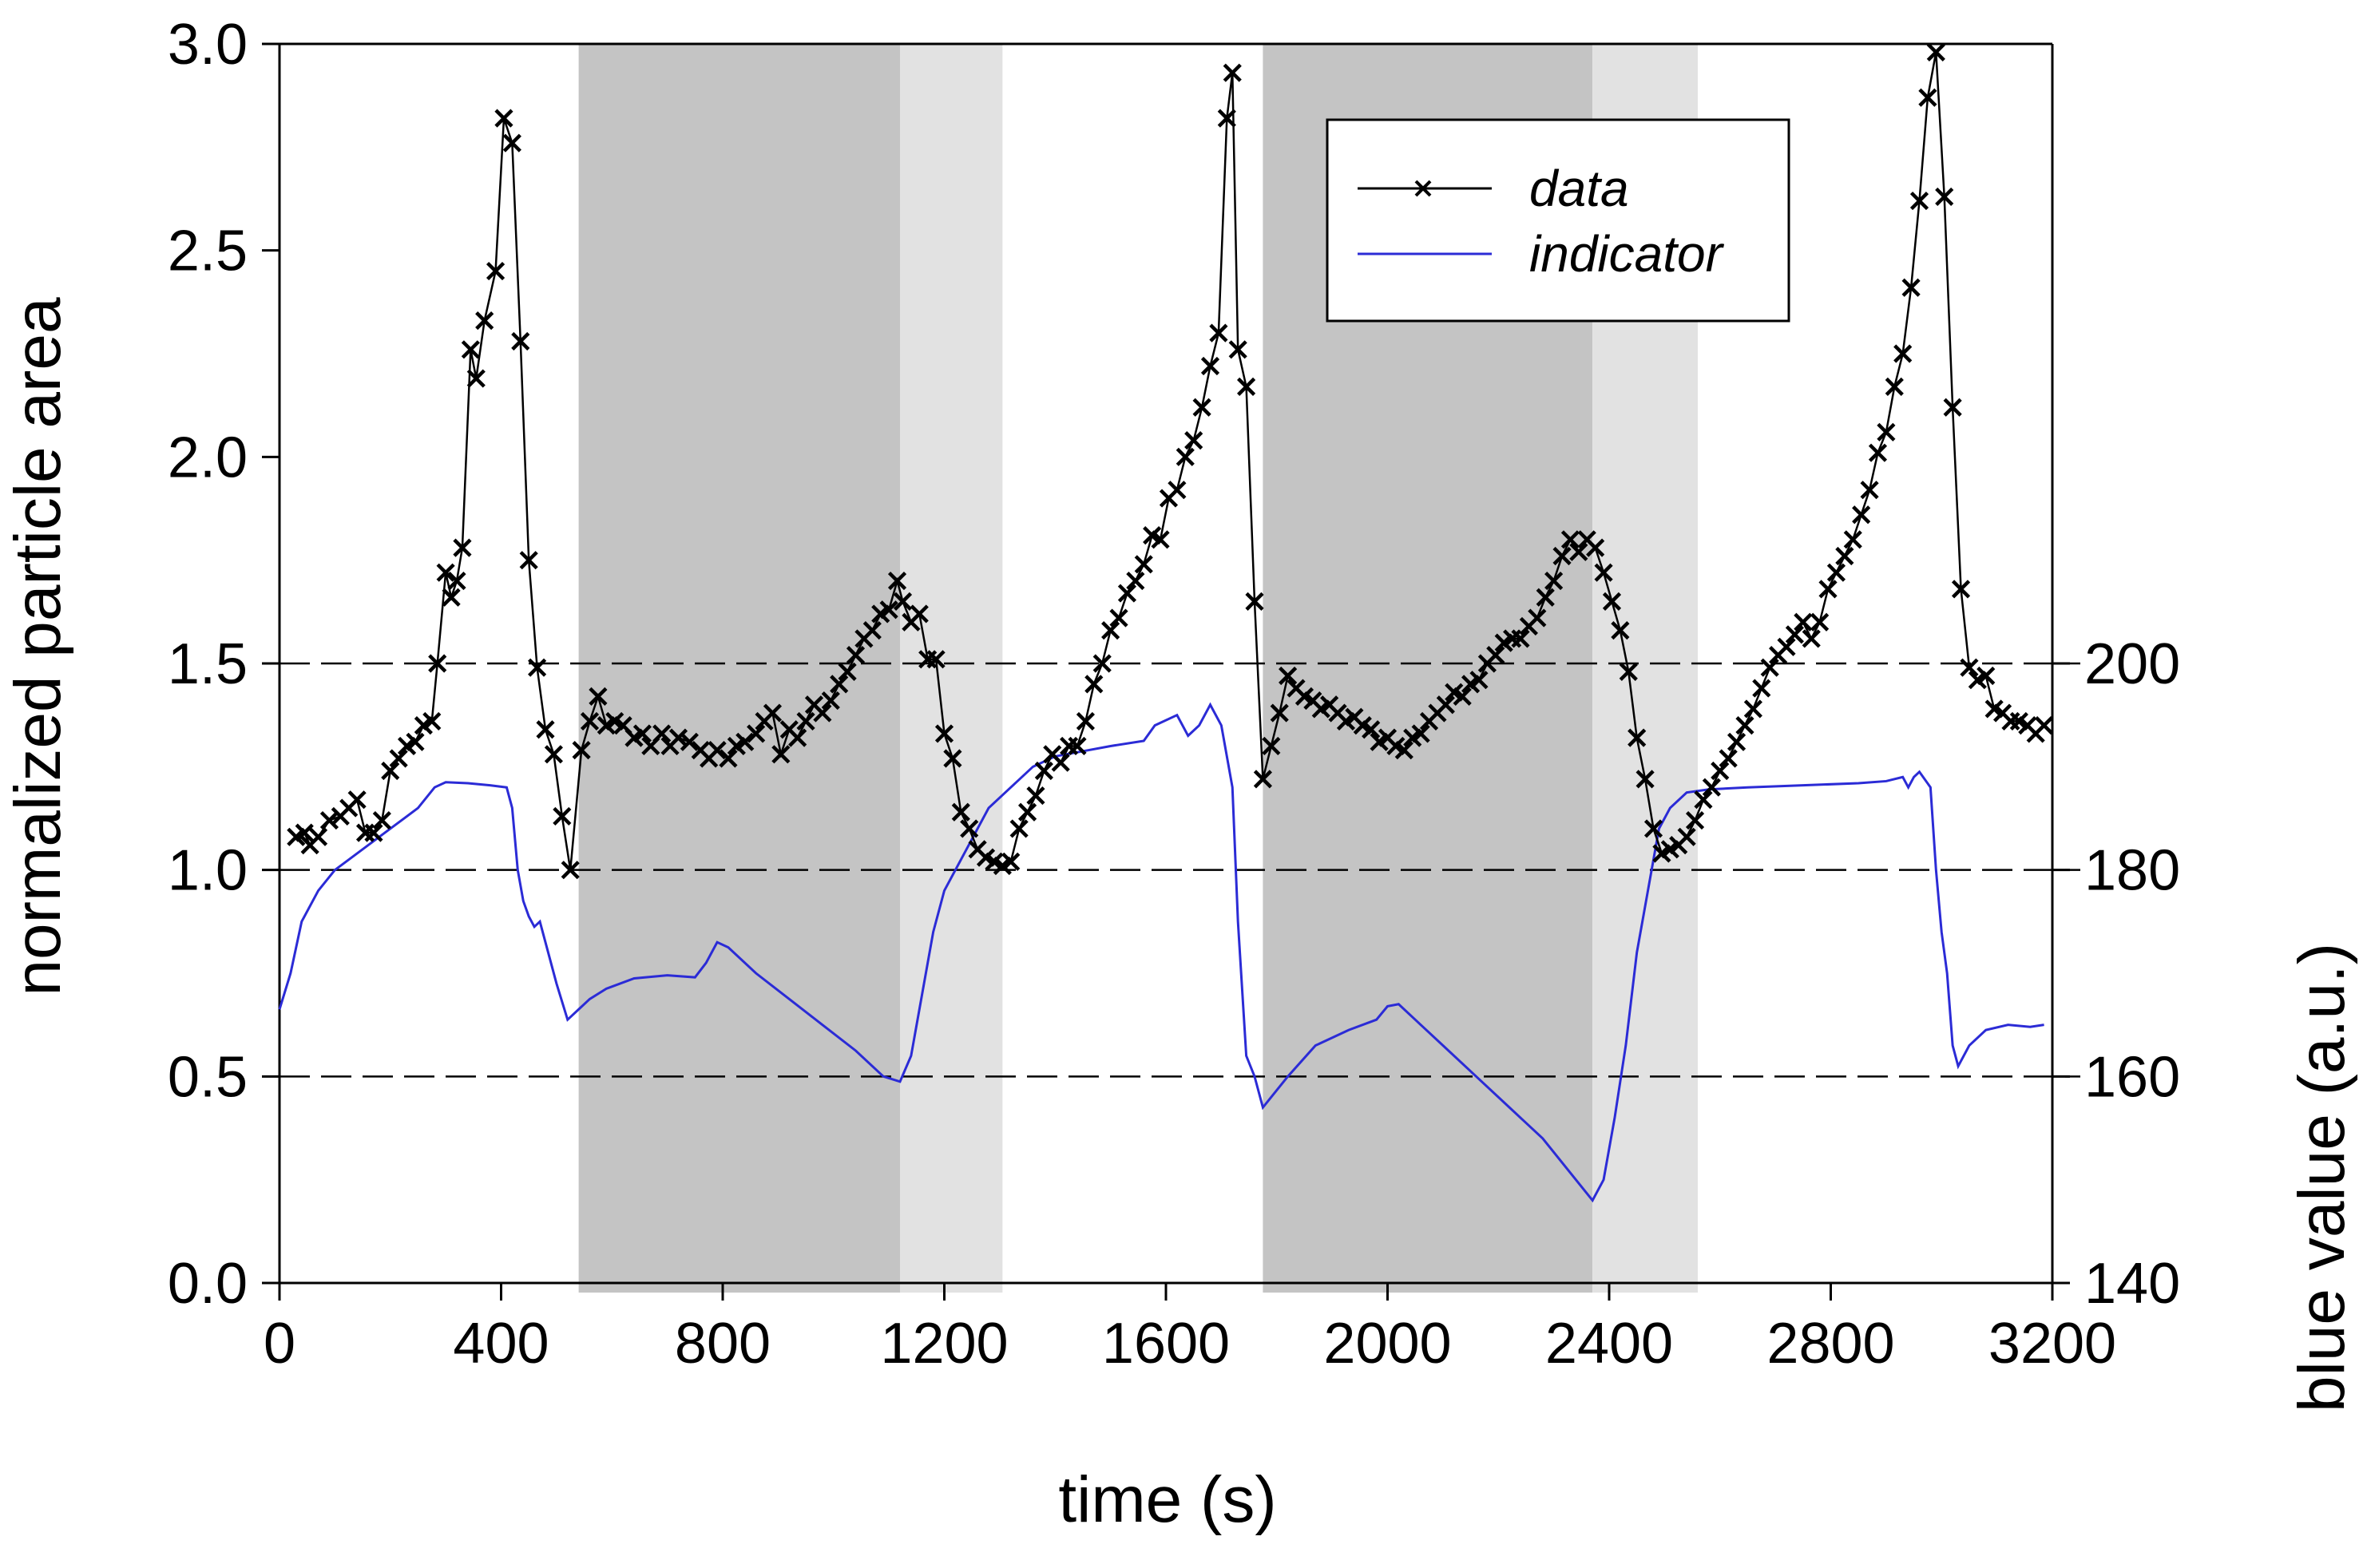 Image resolution: width=2367 pixels, height=1568 pixels. Describe the element at coordinates (2132, 1077) in the screenshot. I see `y-right-tick-label: 160` at that location.